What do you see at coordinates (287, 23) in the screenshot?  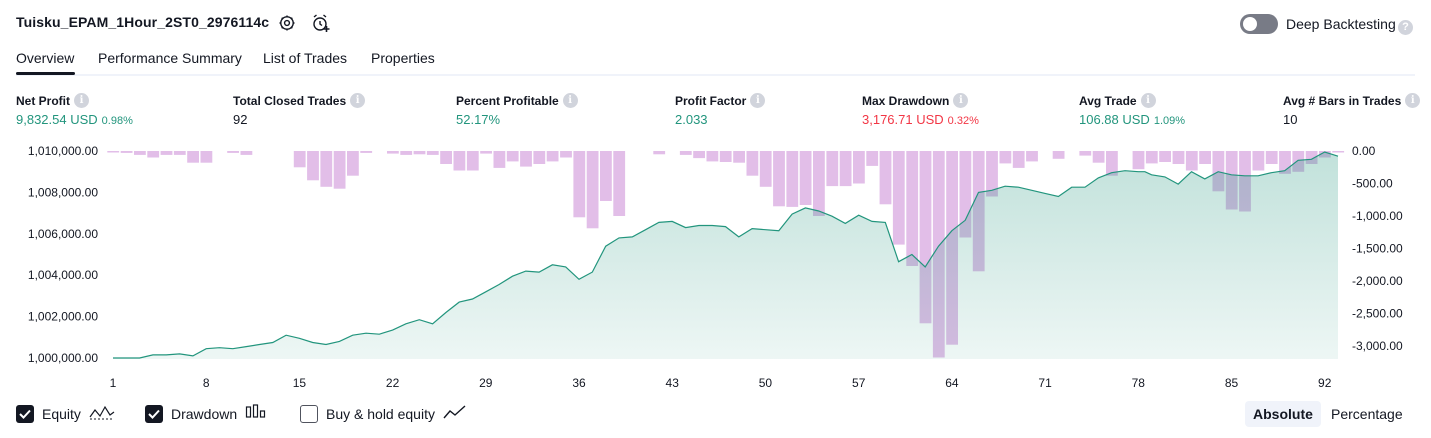 I see `gear-icon` at bounding box center [287, 23].